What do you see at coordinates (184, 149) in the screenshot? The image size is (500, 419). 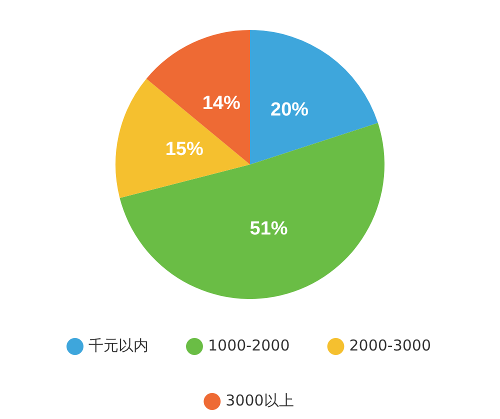 I see `data-label: 15%` at bounding box center [184, 149].